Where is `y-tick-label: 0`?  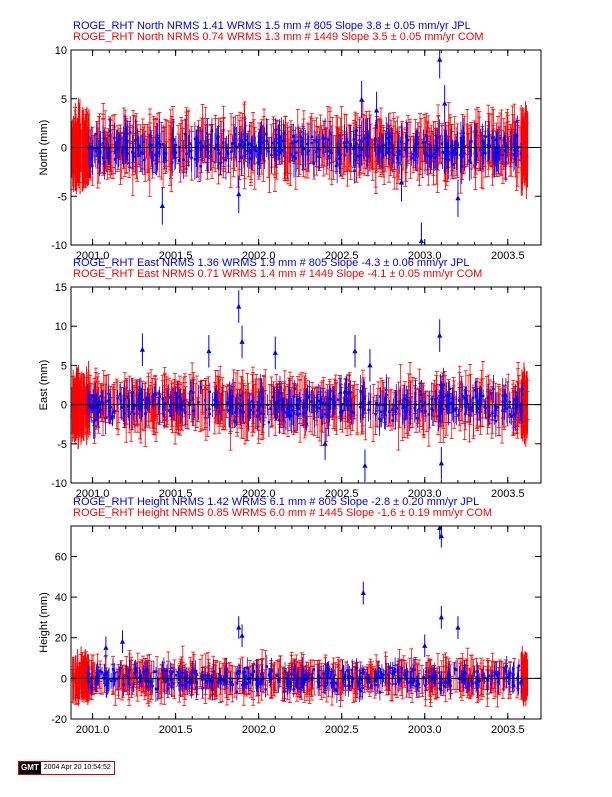 y-tick-label: 0 is located at coordinates (64, 149).